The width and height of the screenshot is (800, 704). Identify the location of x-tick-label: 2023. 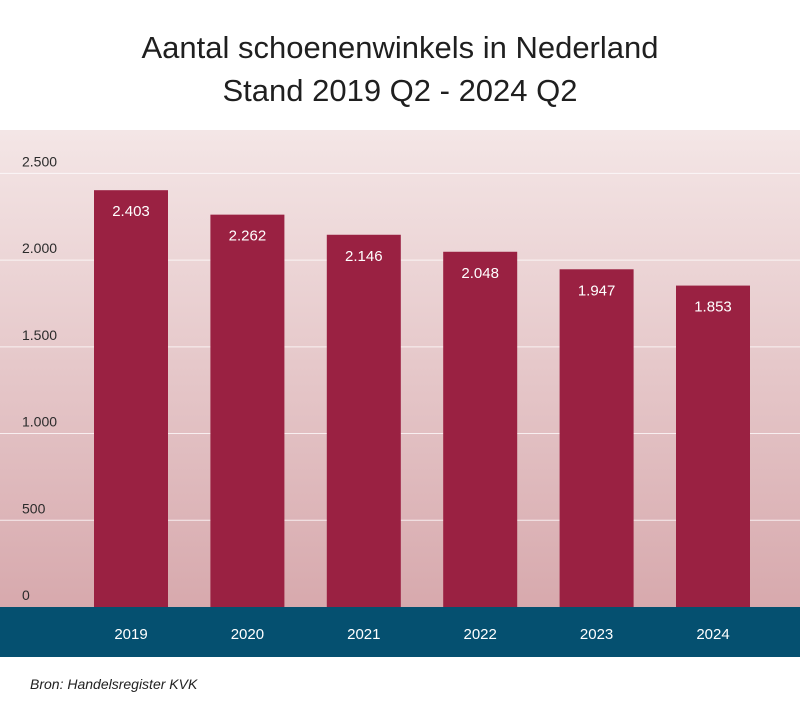
(596, 634).